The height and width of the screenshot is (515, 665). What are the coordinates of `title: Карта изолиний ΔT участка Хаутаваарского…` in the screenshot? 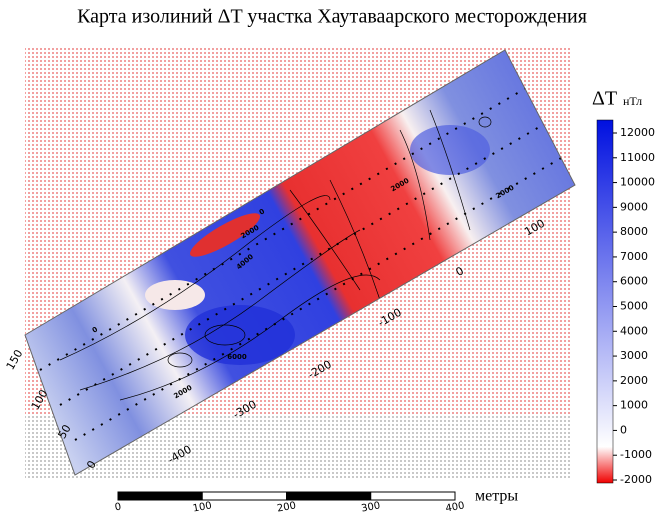 It's located at (332, 17).